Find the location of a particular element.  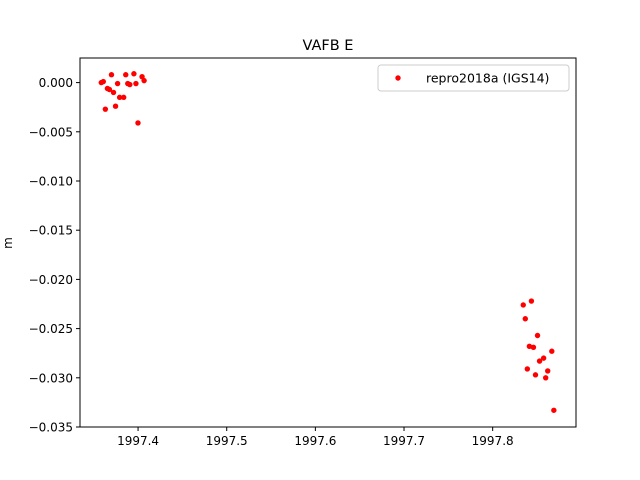

x-axis: 1997.4 1997.5 1997.6 1997.7 1997.8 is located at coordinates (315, 437).